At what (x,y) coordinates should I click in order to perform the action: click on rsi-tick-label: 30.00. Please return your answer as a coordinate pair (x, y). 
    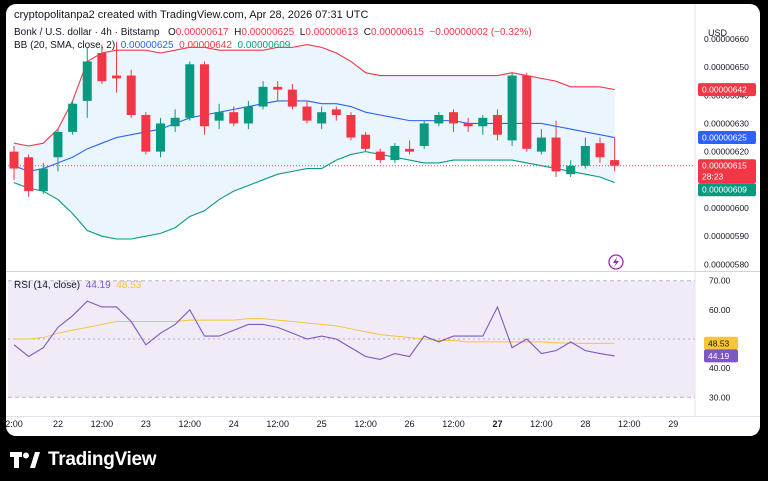
    Looking at the image, I should click on (720, 397).